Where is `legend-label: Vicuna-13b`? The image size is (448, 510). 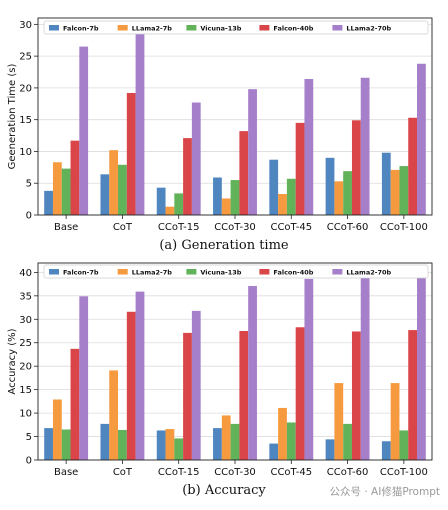
legend-label: Vicuna-13b is located at coordinates (220, 272).